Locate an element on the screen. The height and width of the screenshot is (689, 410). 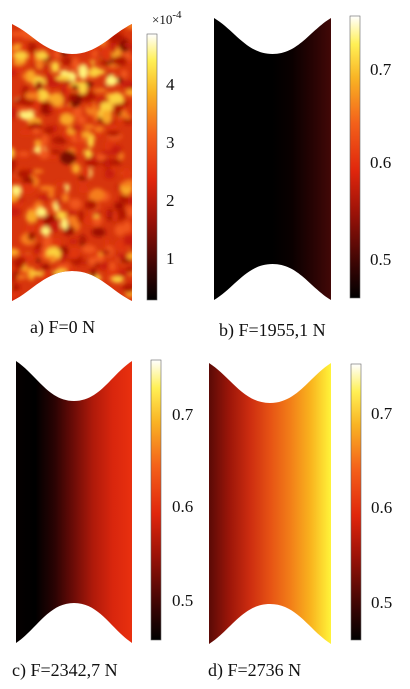
specimen-field-d is located at coordinates (270, 503).